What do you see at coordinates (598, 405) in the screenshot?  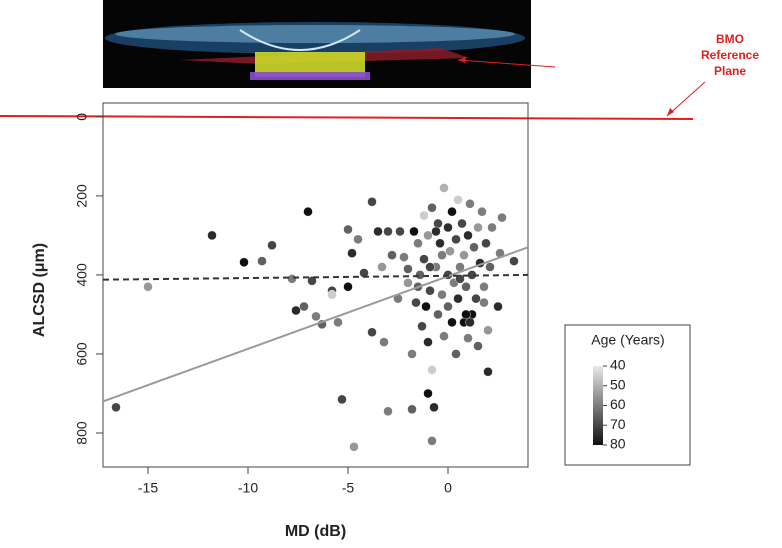 I see `colorbar` at bounding box center [598, 405].